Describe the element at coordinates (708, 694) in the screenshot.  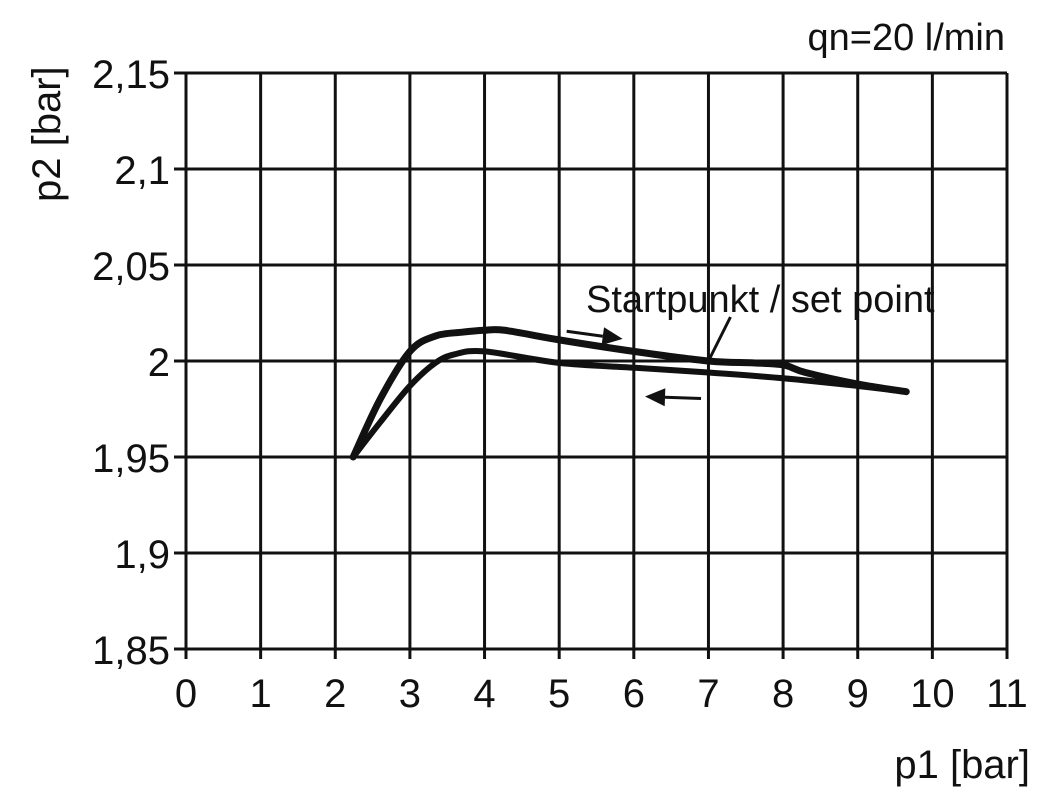
I see `x-tick-label: 7` at that location.